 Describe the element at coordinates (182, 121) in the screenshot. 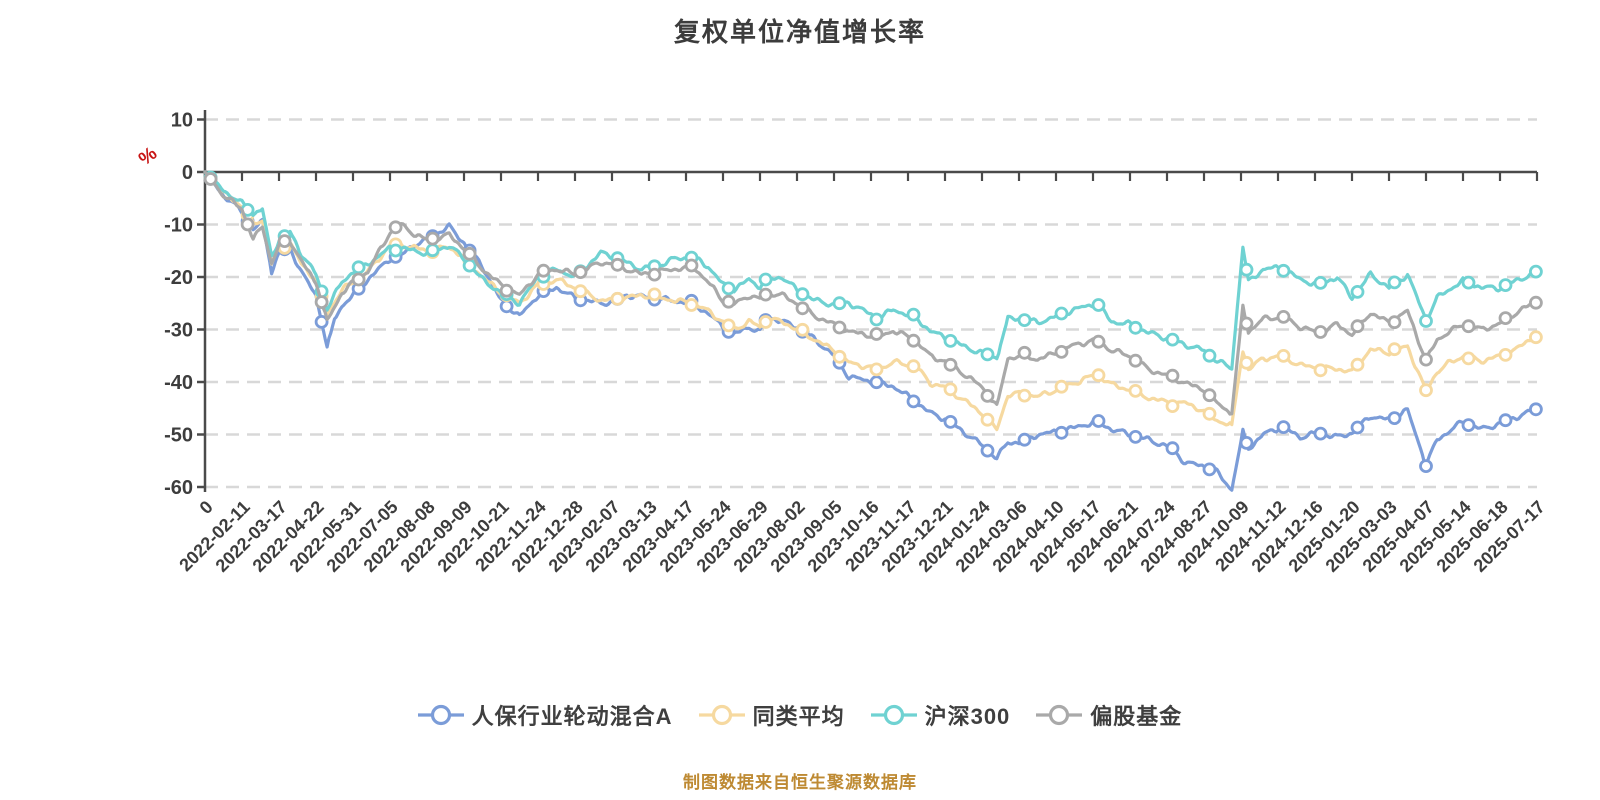

I see `y-axis-tick-label: 10` at that location.